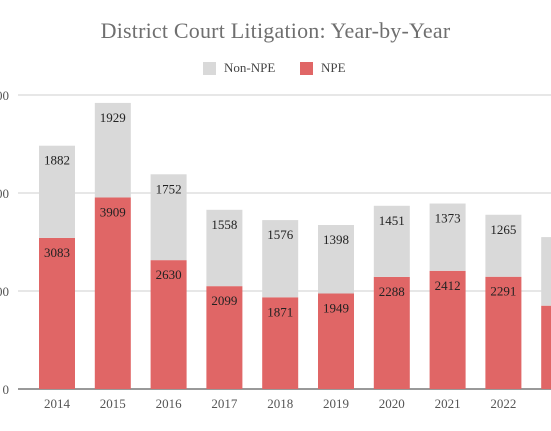  Describe the element at coordinates (275, 30) in the screenshot. I see `chart-title: District Court Litigation: Year-by-Year` at that location.